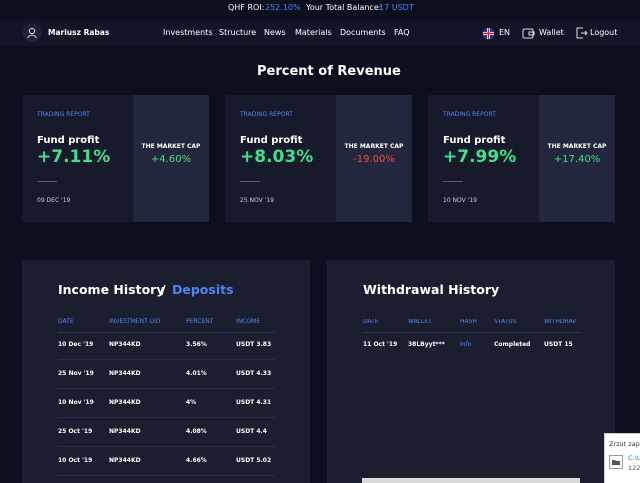 The image size is (640, 483). I want to click on folder-icon, so click(616, 462).